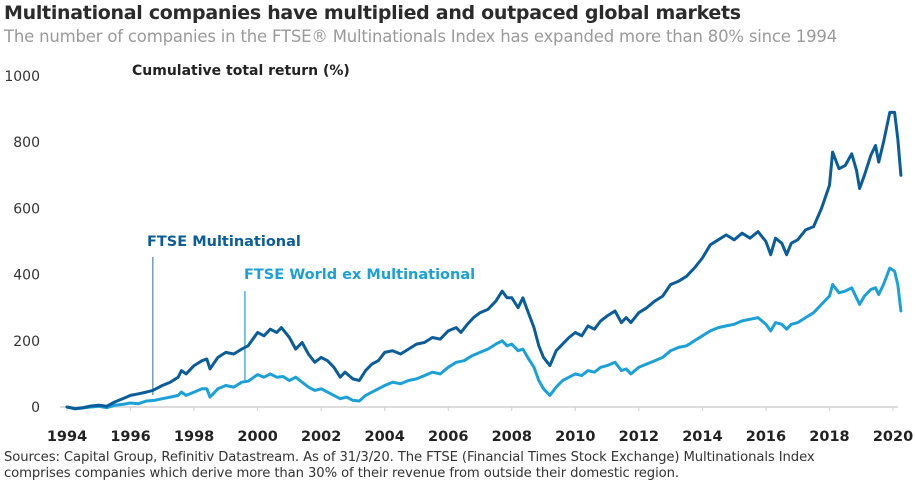 This screenshot has width=916, height=485. I want to click on x-tick-label: 2006, so click(448, 437).